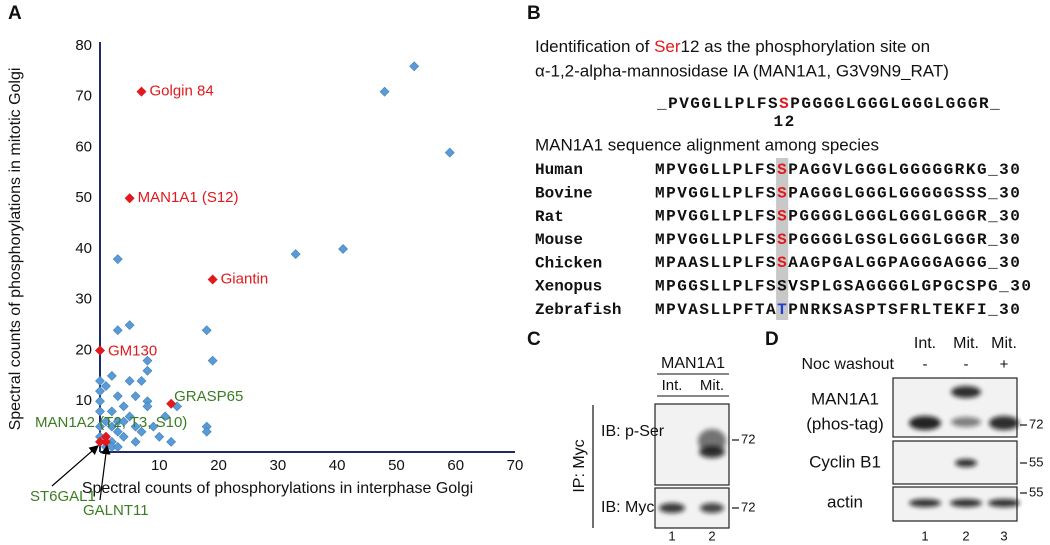 The width and height of the screenshot is (1050, 545). Describe the element at coordinates (627, 507) in the screenshot. I see `blot-label: IB: Myc` at that location.